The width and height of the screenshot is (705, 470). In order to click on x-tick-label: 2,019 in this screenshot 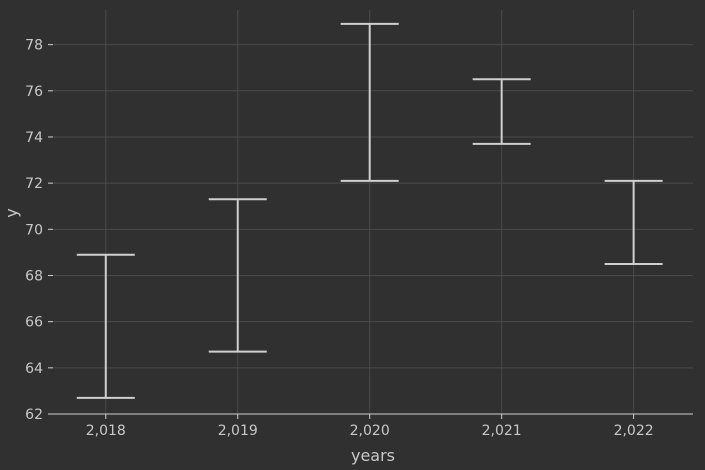, I will do `click(238, 431)`.